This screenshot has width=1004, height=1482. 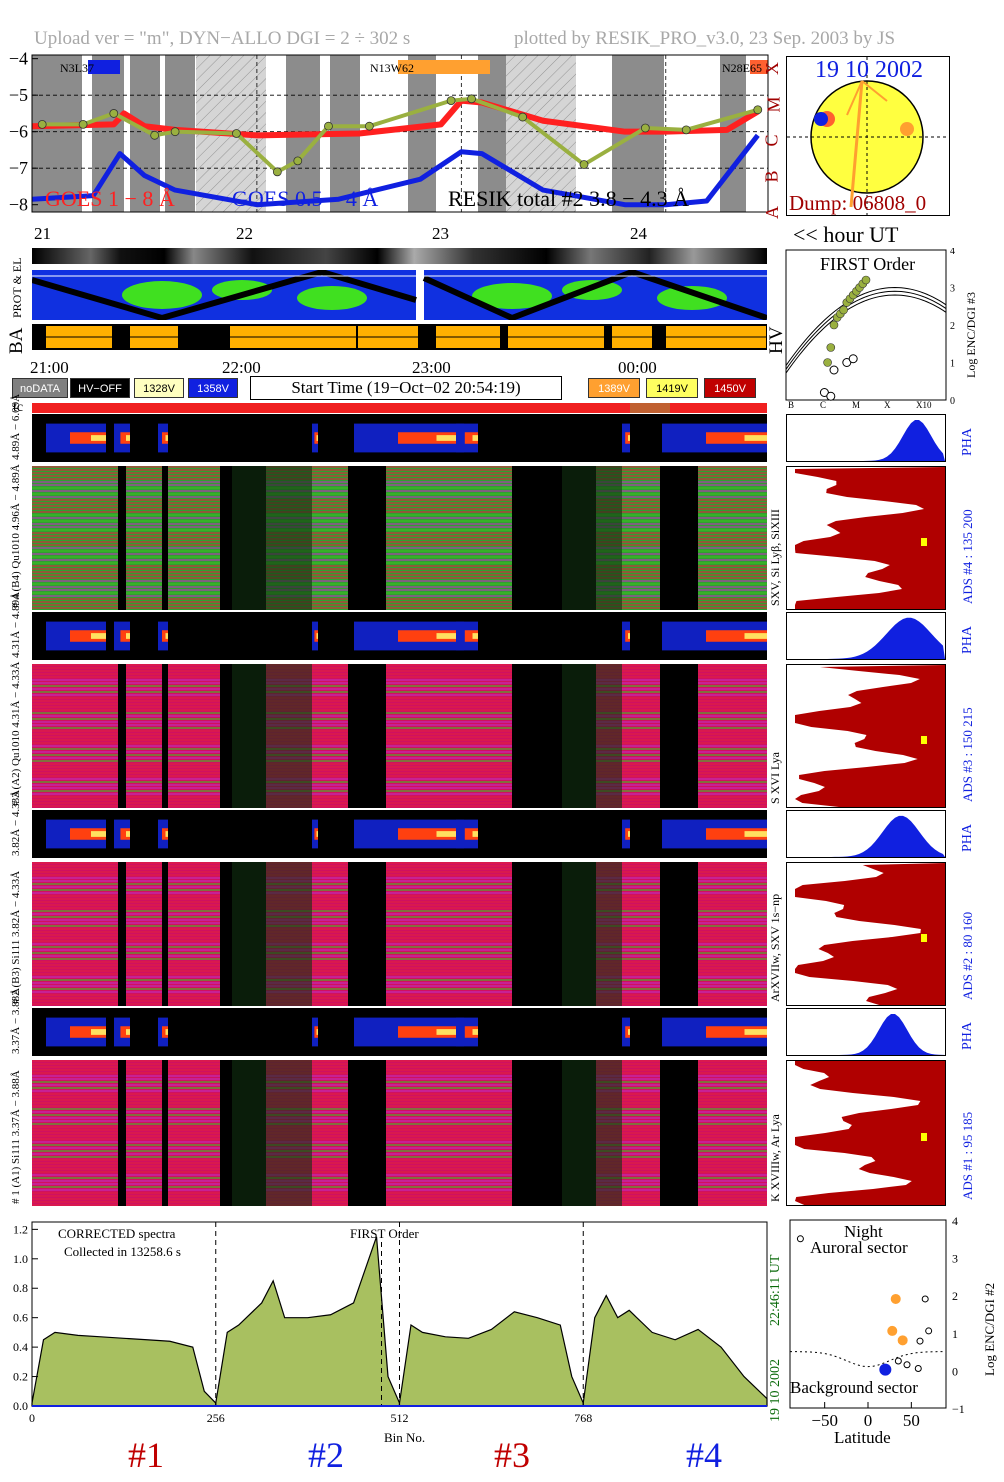 What do you see at coordinates (20, 1406) in the screenshot?
I see `spectrum-ytick-label: 0.0` at bounding box center [20, 1406].